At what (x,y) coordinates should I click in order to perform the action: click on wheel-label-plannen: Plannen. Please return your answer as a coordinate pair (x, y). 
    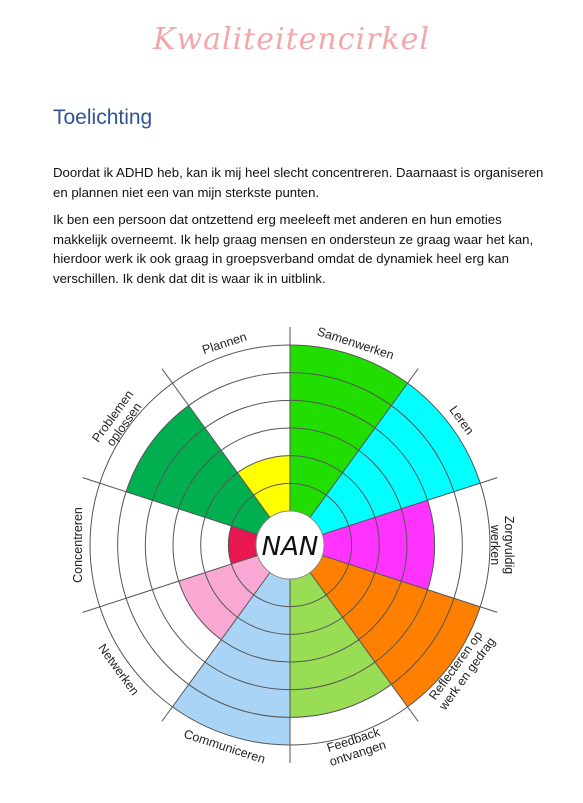
    Looking at the image, I should click on (225, 344).